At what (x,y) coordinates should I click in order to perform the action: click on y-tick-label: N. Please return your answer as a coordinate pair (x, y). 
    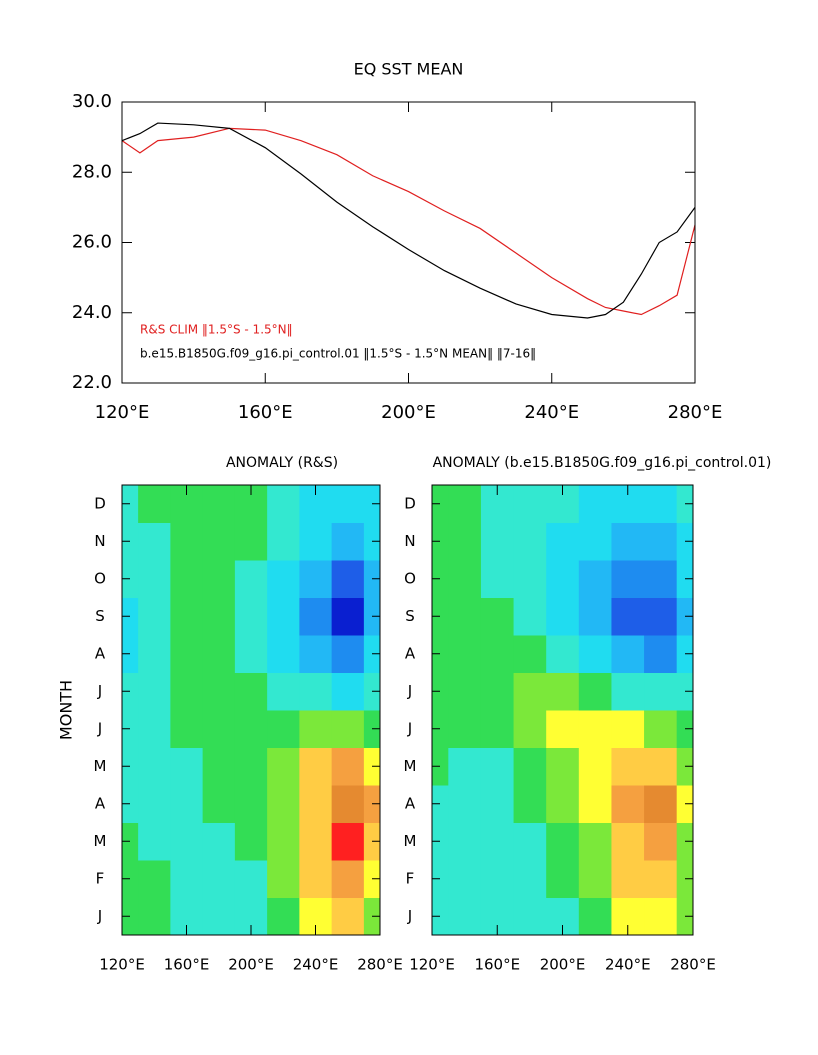
    Looking at the image, I should click on (99, 541).